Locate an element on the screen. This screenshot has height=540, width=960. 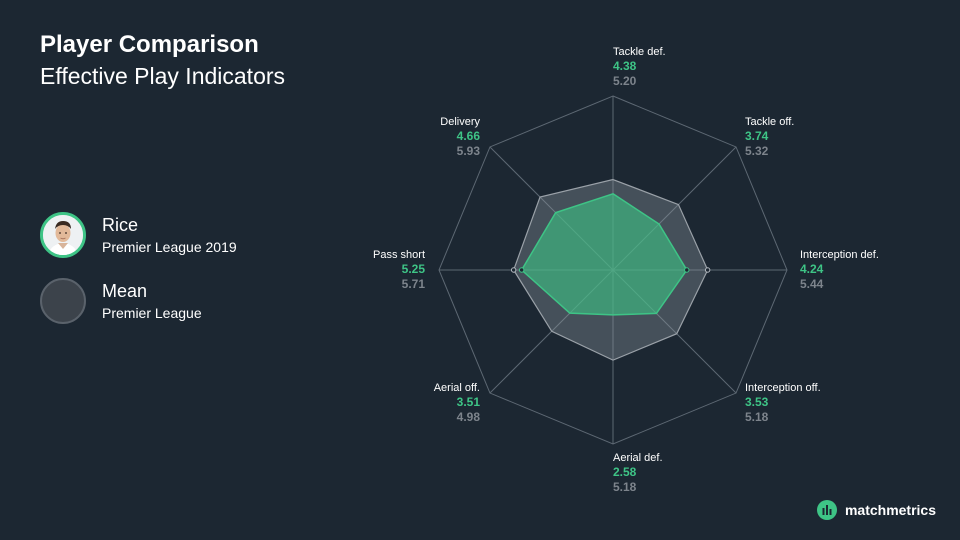
brand-name: matchmetrics is located at coordinates (890, 510).